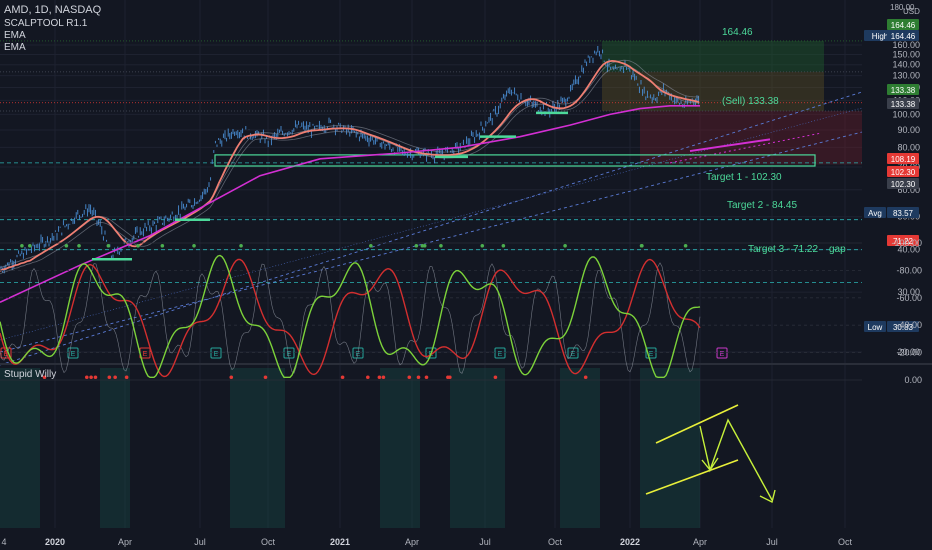 This screenshot has height=550, width=932. What do you see at coordinates (837, 249) in the screenshot?
I see `annotation-gap: gap` at bounding box center [837, 249].